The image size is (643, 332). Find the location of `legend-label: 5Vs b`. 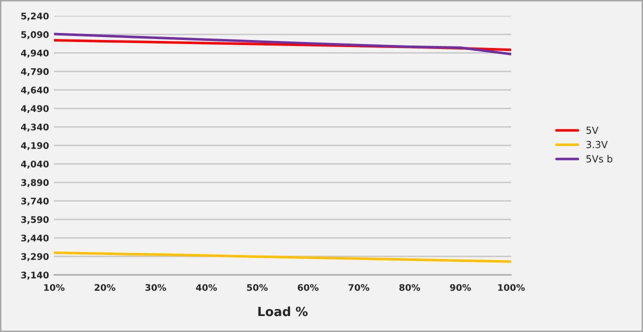

legend-label: 5Vs b is located at coordinates (599, 158).